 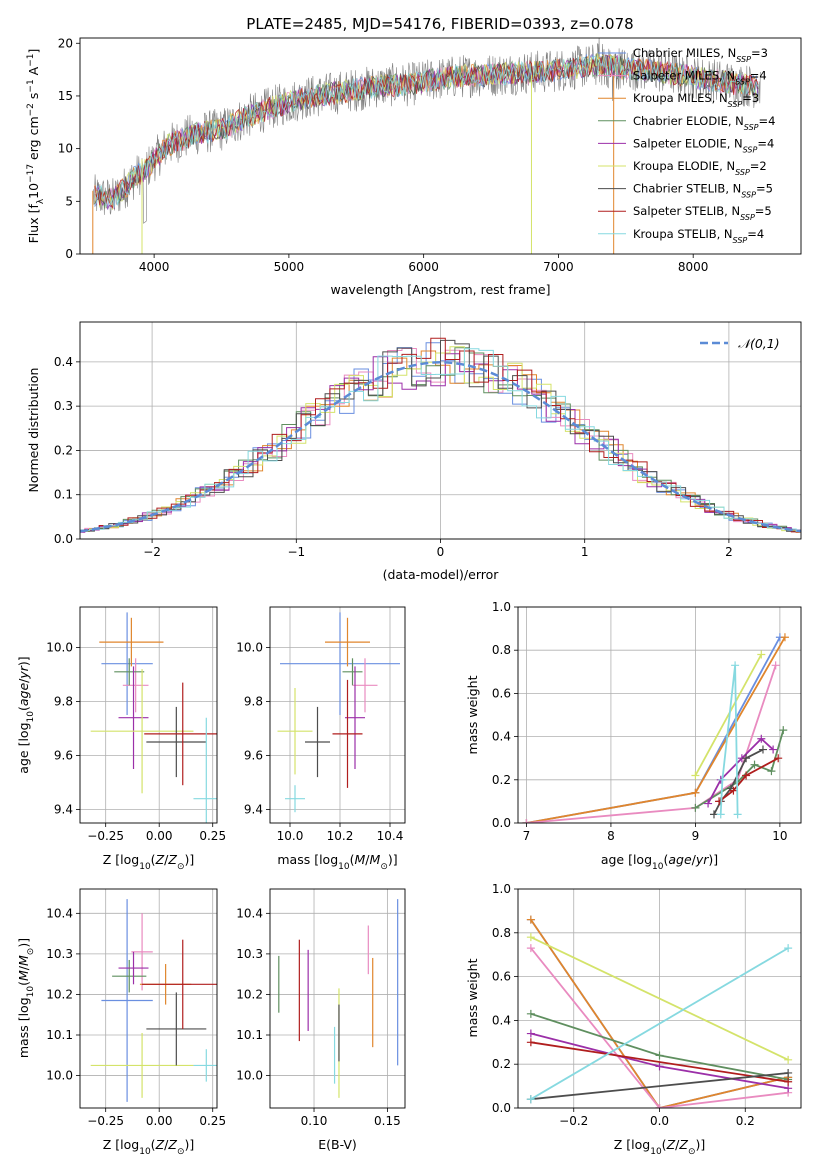 I want to click on legend-label-chabrier_elodie: Chabrier ELODIE, NSSP=4, so click(x=704, y=123).